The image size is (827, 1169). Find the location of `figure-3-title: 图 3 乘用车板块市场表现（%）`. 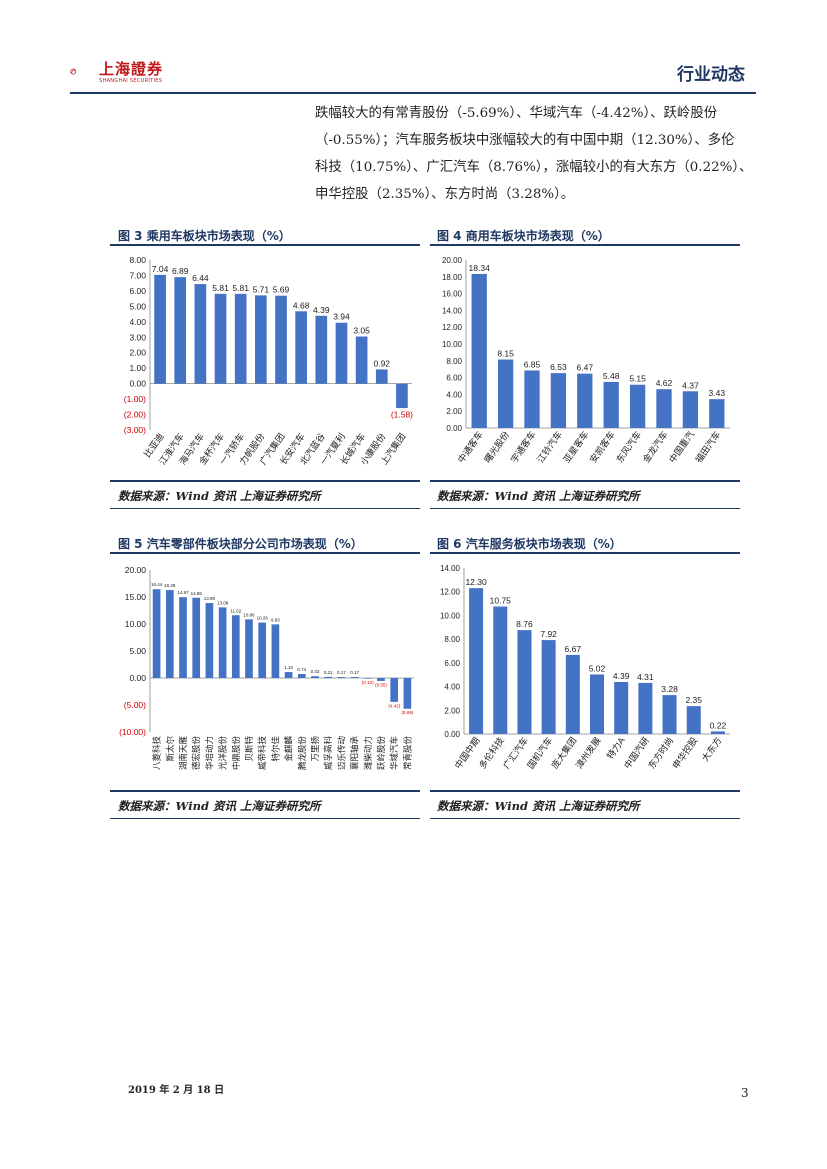

figure-3-title: 图 3 乘用车板块市场表现（%） is located at coordinates (204, 236).